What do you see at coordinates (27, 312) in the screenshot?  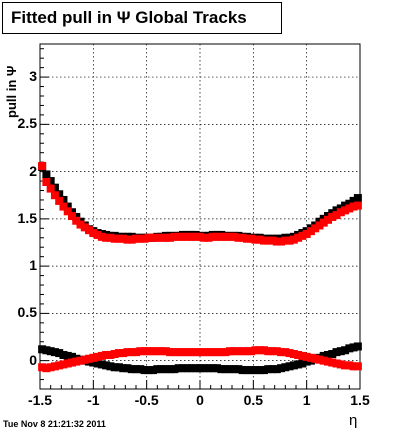 I see `y-tick-label: 0.5` at bounding box center [27, 312].